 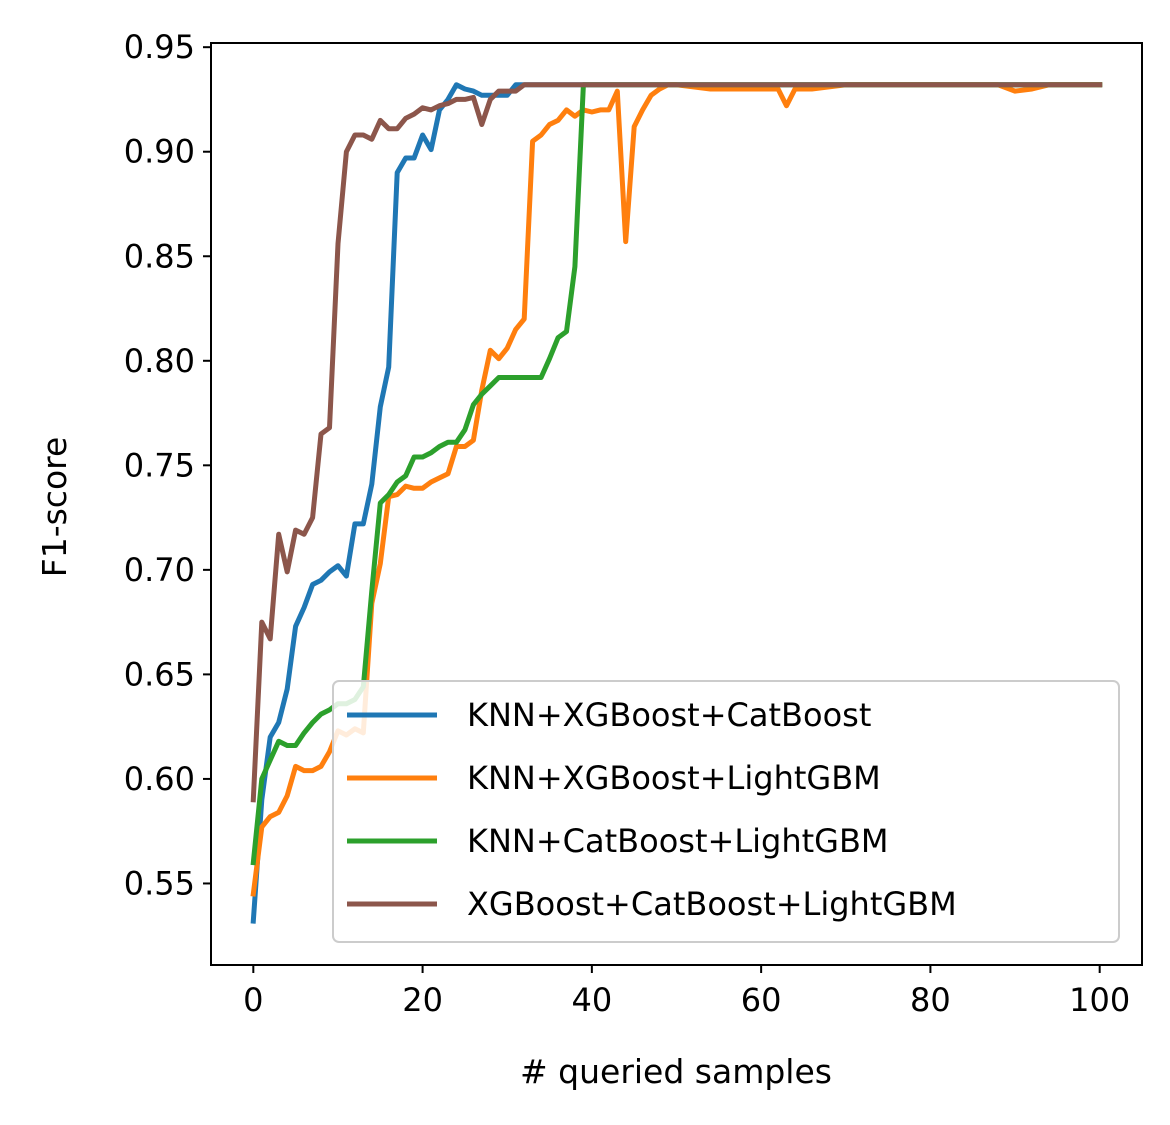 I want to click on x-axis-ticks: 0 20 40 60 80 100, so click(x=686, y=992).